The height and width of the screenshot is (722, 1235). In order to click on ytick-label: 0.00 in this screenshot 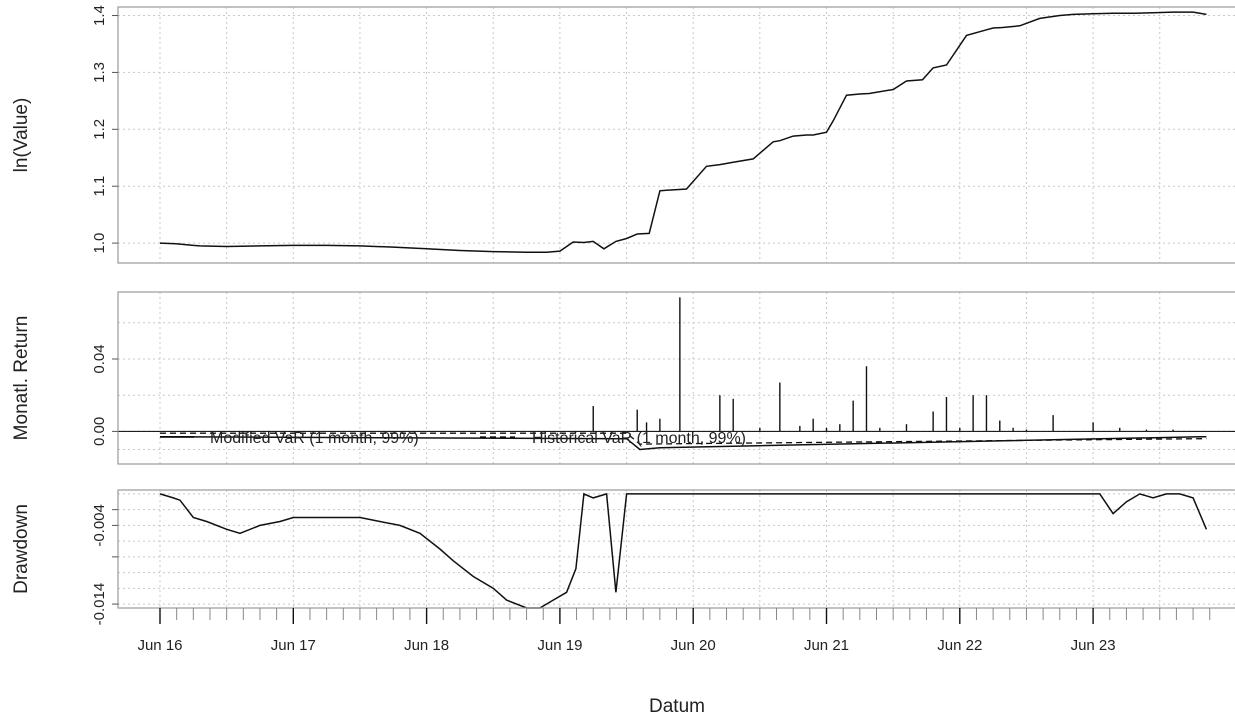, I will do `click(99, 431)`.